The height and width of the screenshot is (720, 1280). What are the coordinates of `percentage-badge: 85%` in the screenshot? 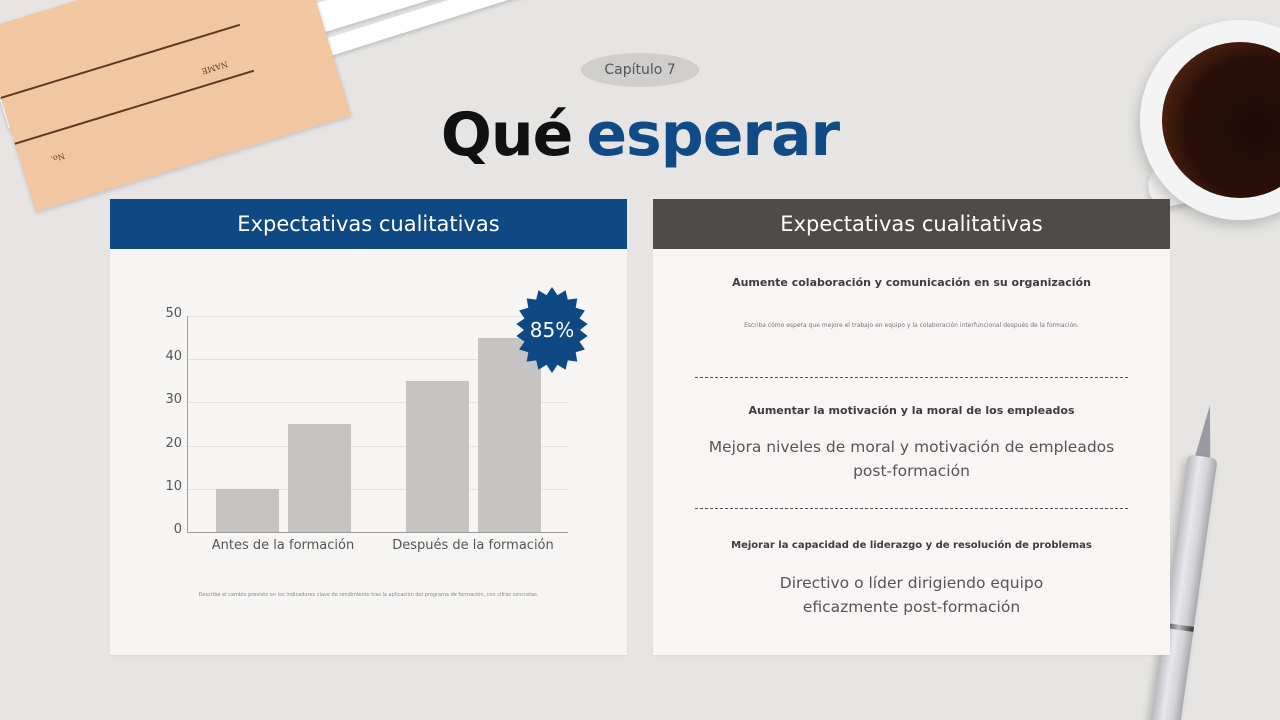 It's located at (552, 330).